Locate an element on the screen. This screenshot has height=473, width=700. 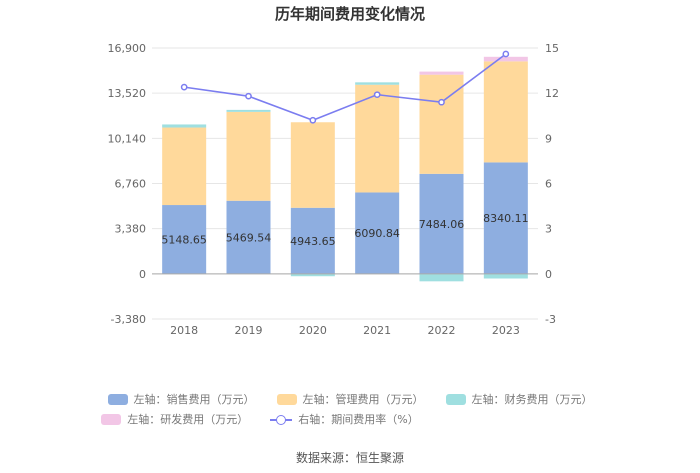
rate-line-series is located at coordinates (345, 87).